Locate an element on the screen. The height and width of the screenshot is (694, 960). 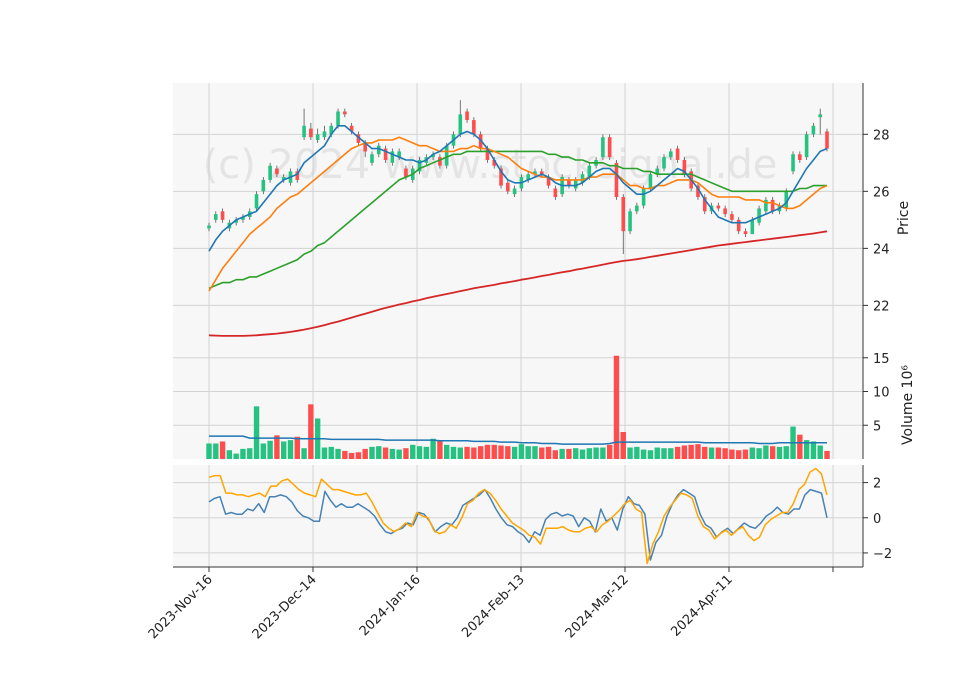
ma-mid-line is located at coordinates (518, 214).